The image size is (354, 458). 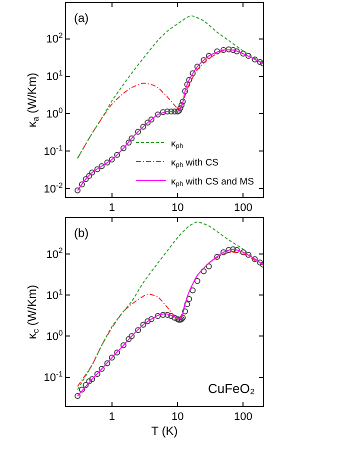 I want to click on y-tick-label: 10$^{-2}$, so click(x=53, y=188).